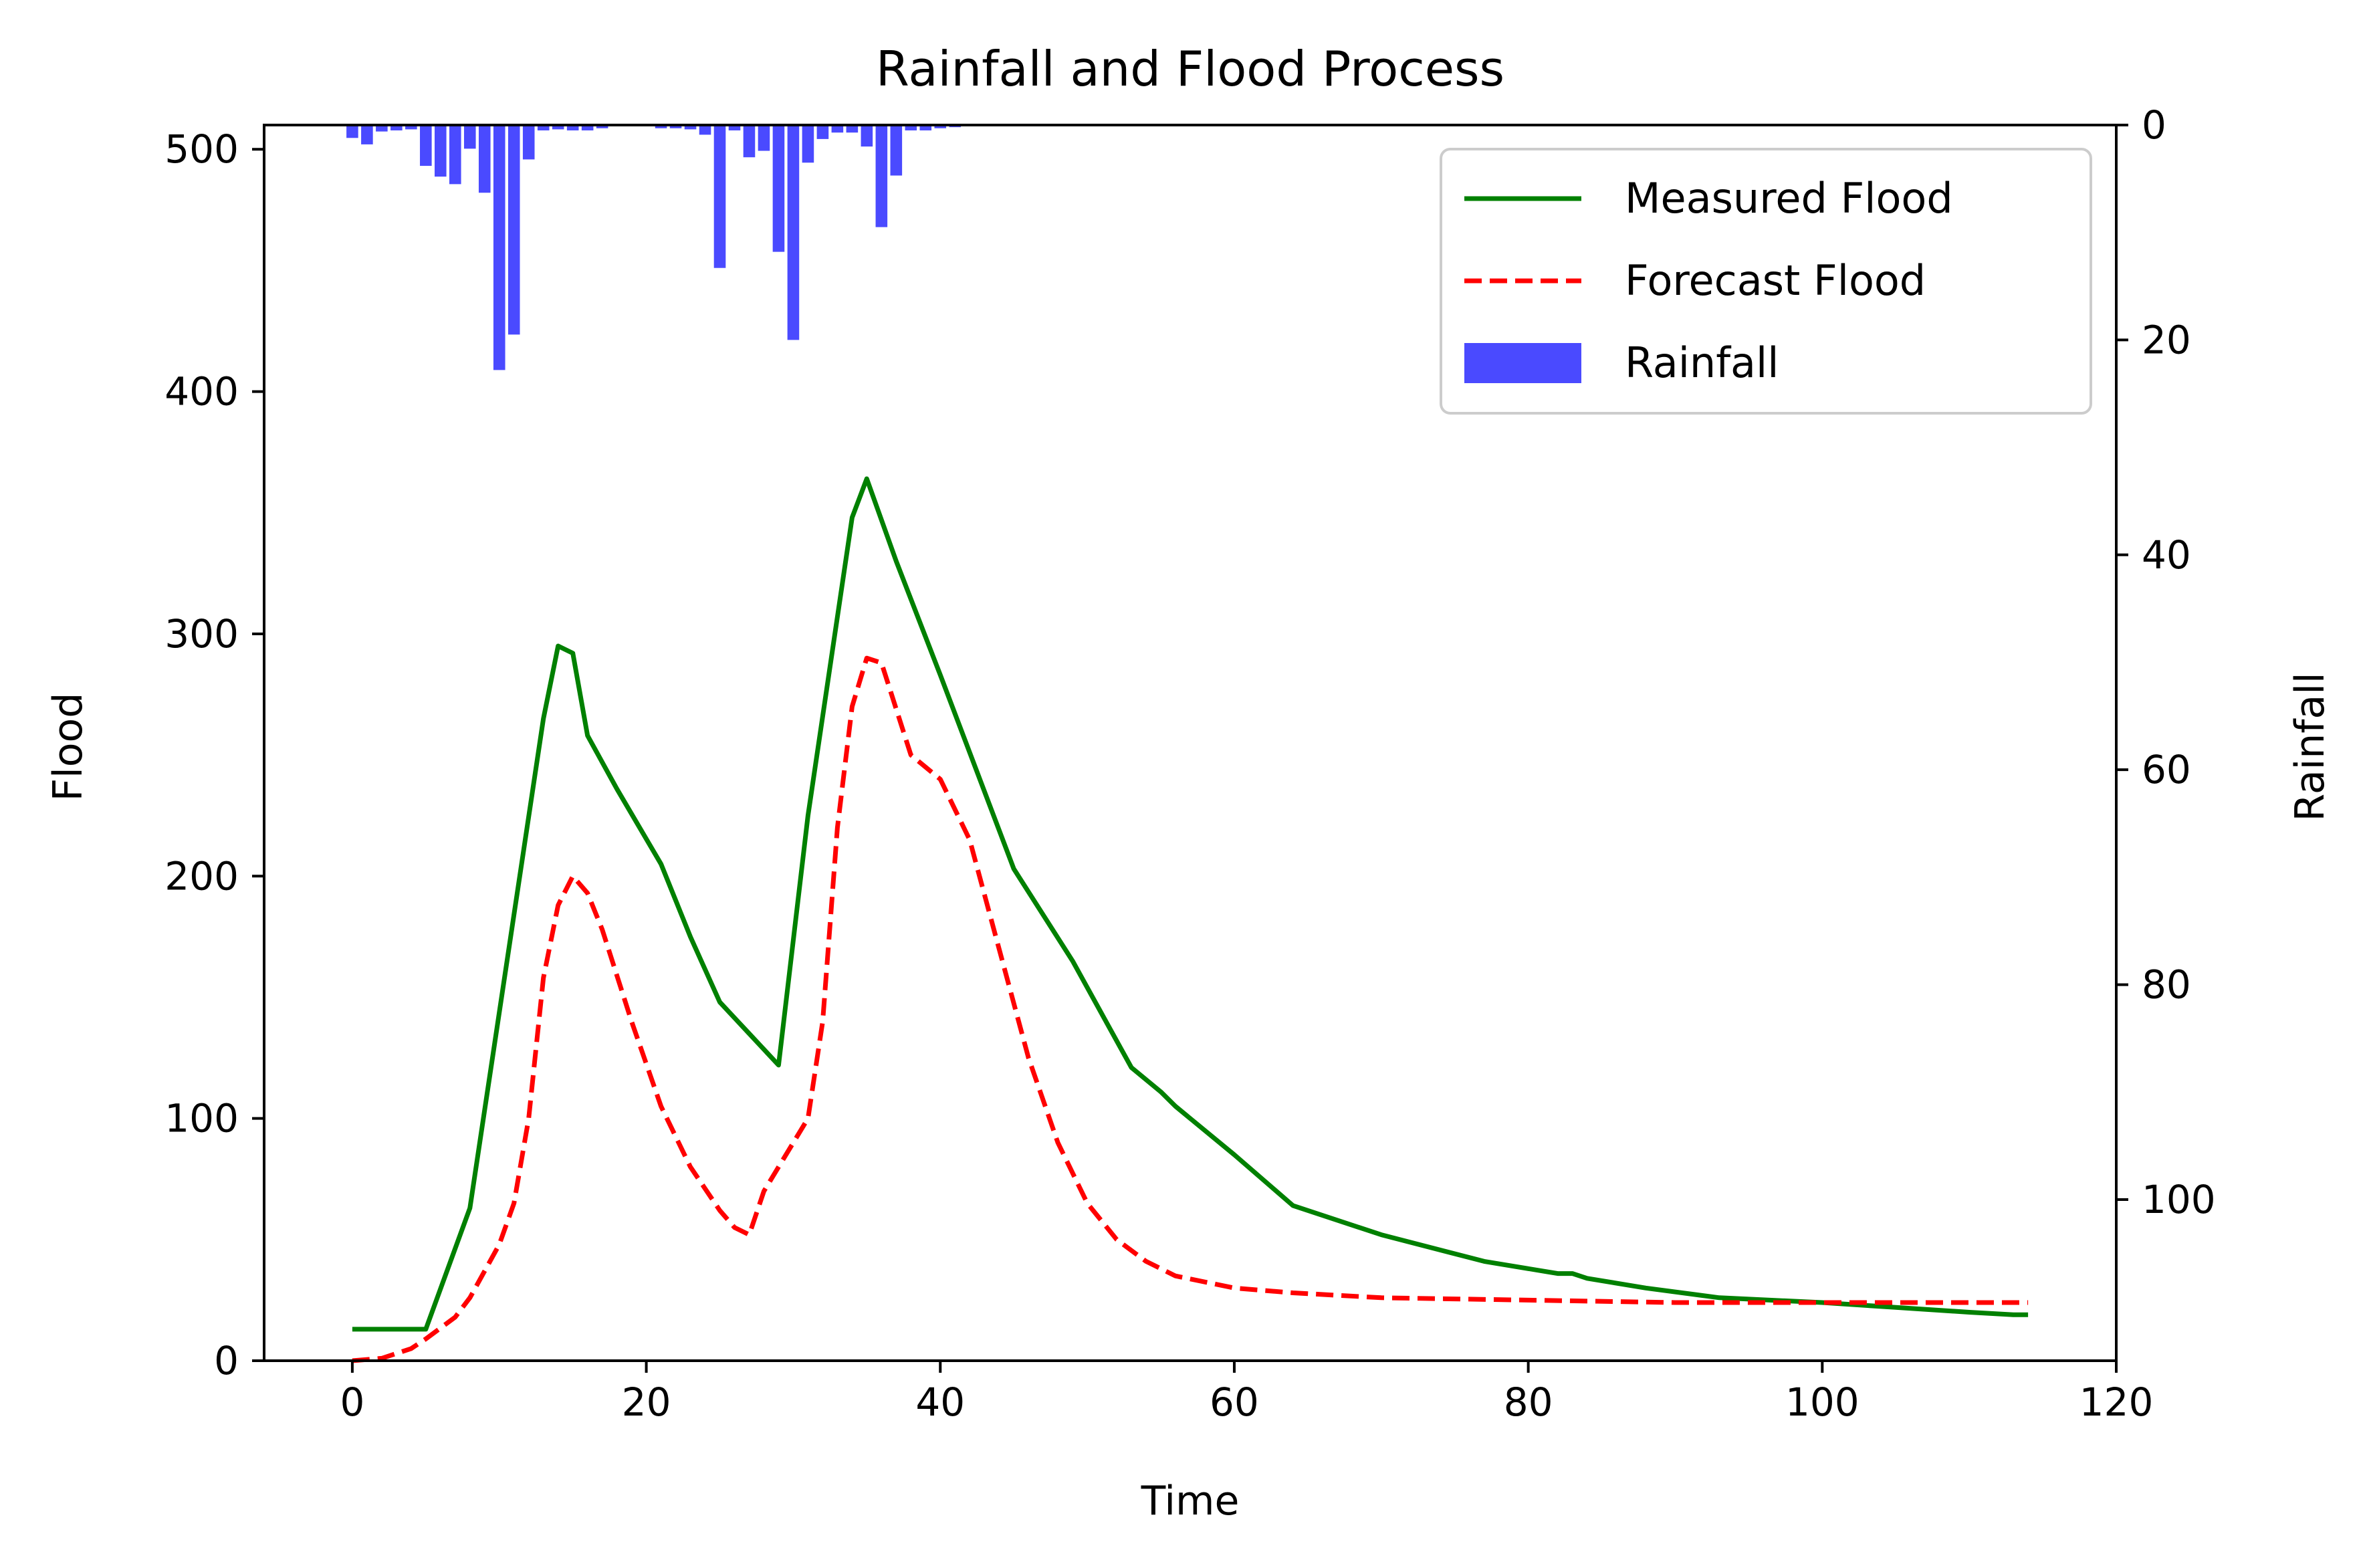 The height and width of the screenshot is (1568, 2367). I want to click on y-axis-label: Flood, so click(68, 747).